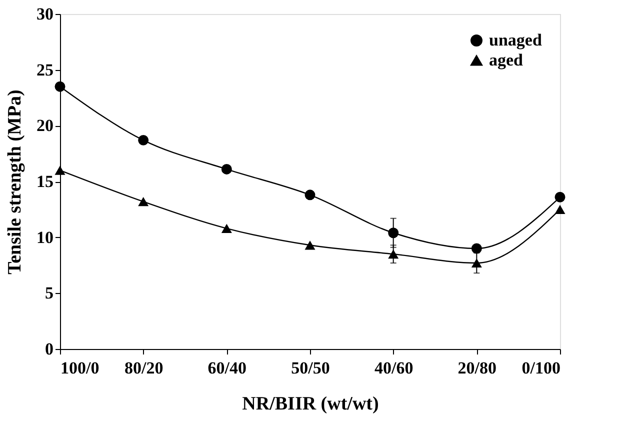 This screenshot has height=437, width=642. Describe the element at coordinates (310, 368) in the screenshot. I see `x-tick-label: 50/50` at that location.